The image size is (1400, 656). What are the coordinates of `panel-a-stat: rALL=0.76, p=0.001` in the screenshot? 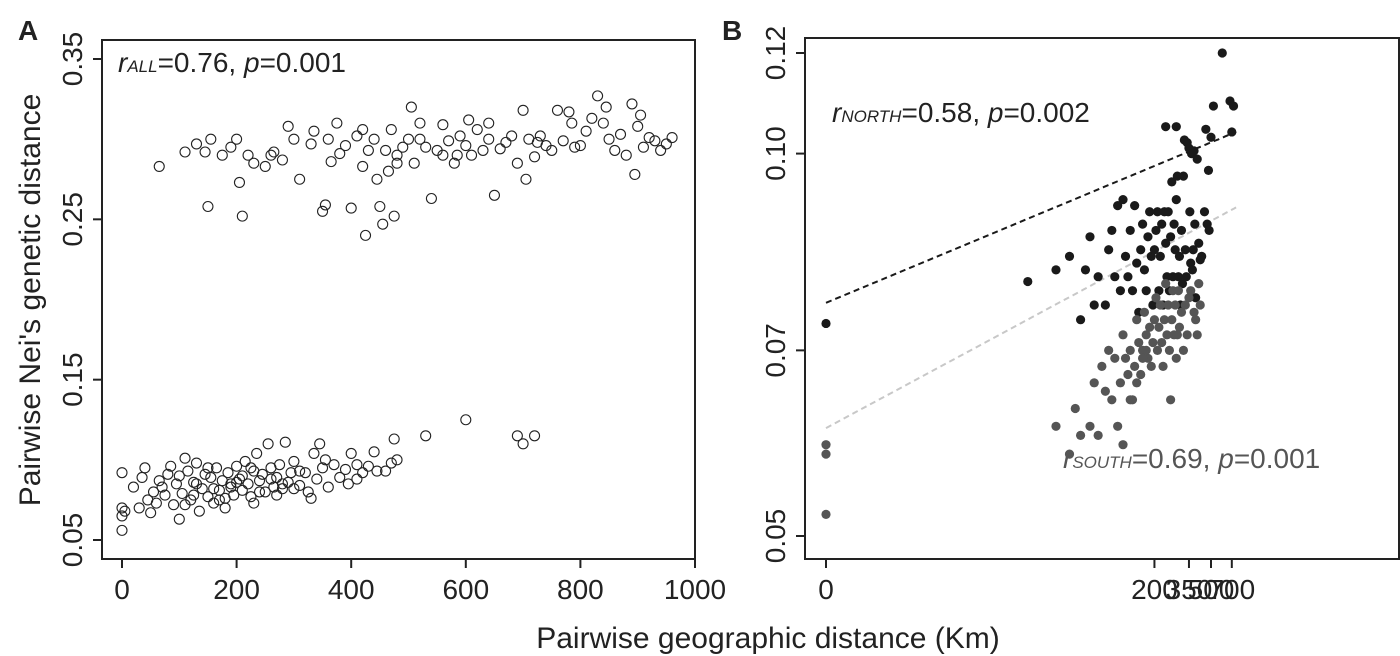 It's located at (232, 62).